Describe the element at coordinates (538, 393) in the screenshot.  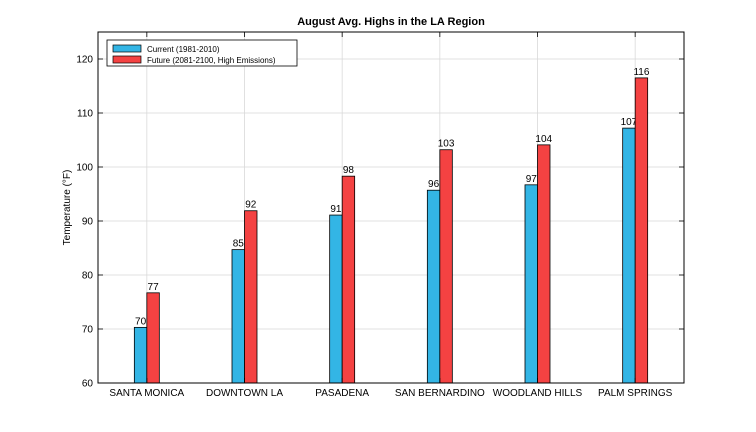
I see `x-tick-label: WOODLAND HILLS` at that location.